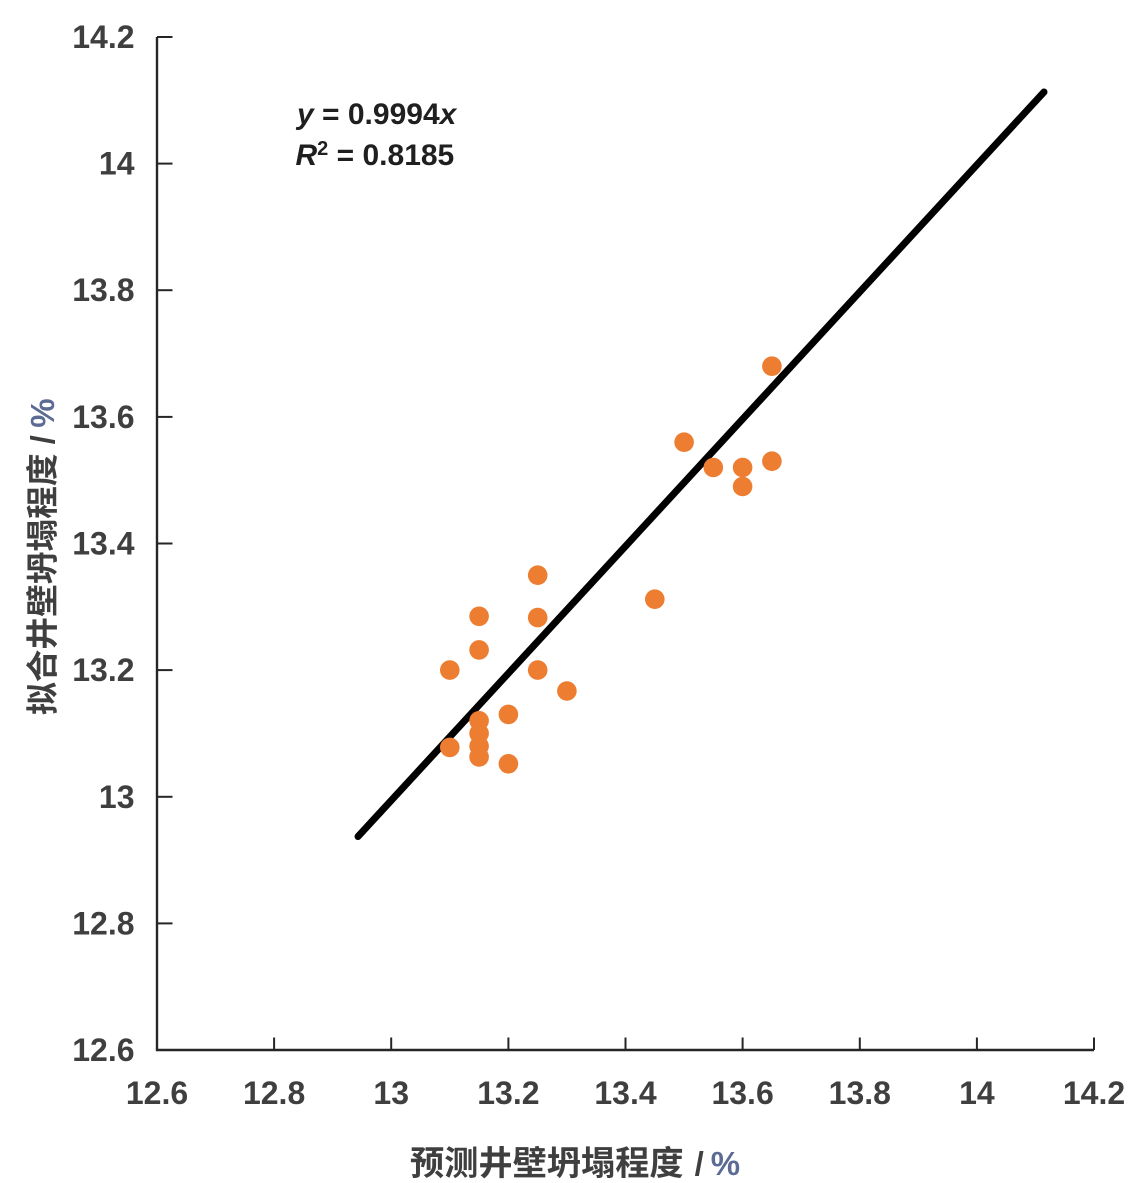  What do you see at coordinates (375, 155) in the screenshot?
I see `svg-text: R2 = 0.8185` at bounding box center [375, 155].